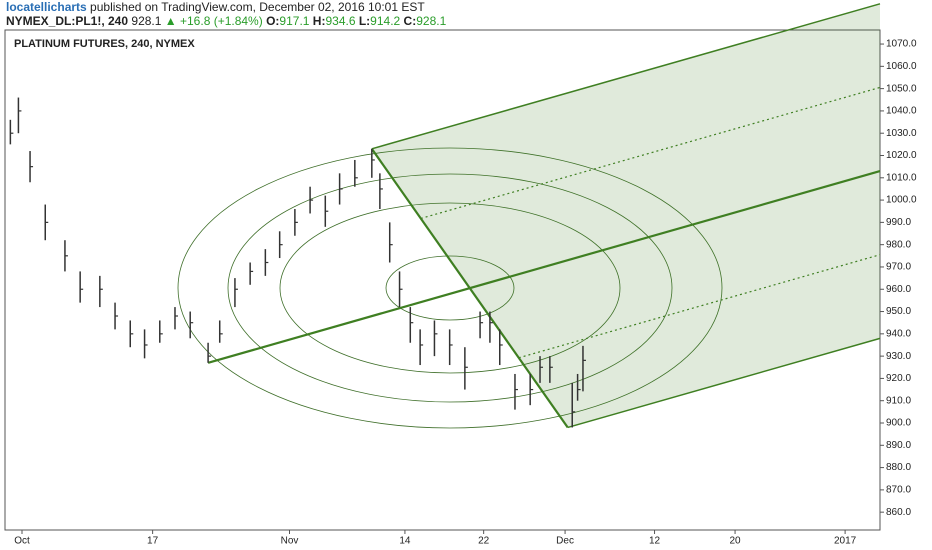 Image resolution: width=932 pixels, height=550 pixels. What do you see at coordinates (901, 44) in the screenshot?
I see `y-tick-label: 1070.0` at bounding box center [901, 44].